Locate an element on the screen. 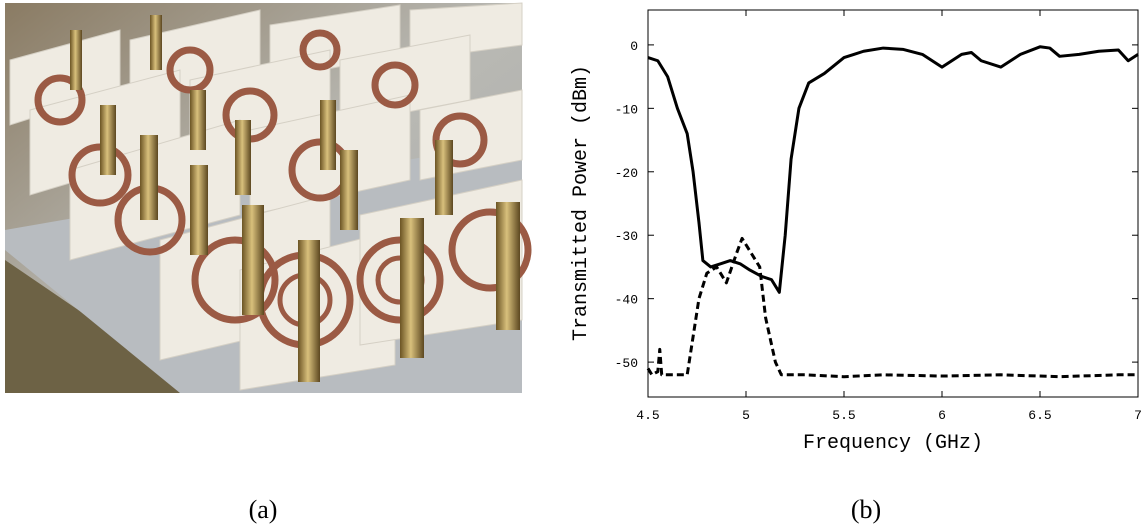  x-tick-label: 6 is located at coordinates (942, 415).